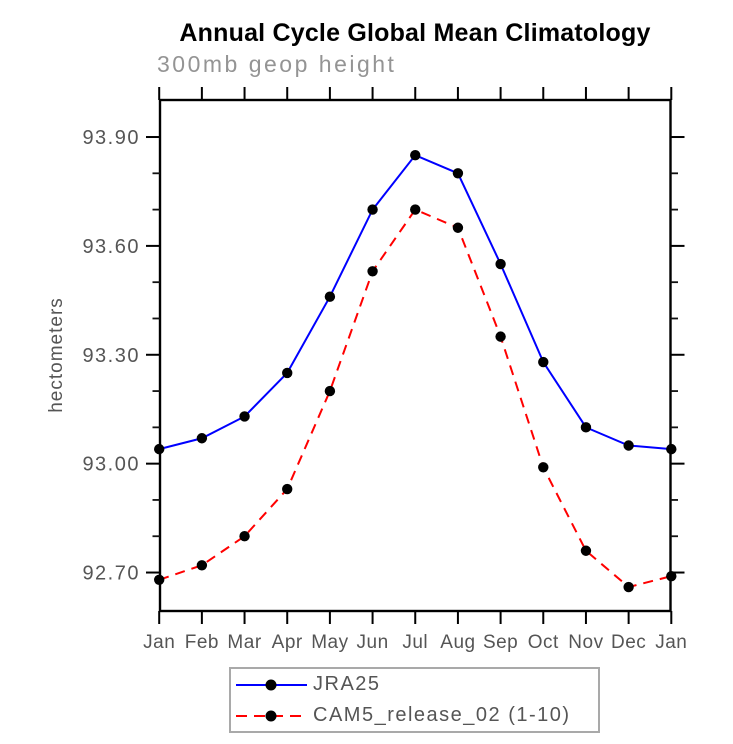 The height and width of the screenshot is (744, 733). I want to click on legend-item-label: CAM5_release_02 (1-10), so click(442, 715).